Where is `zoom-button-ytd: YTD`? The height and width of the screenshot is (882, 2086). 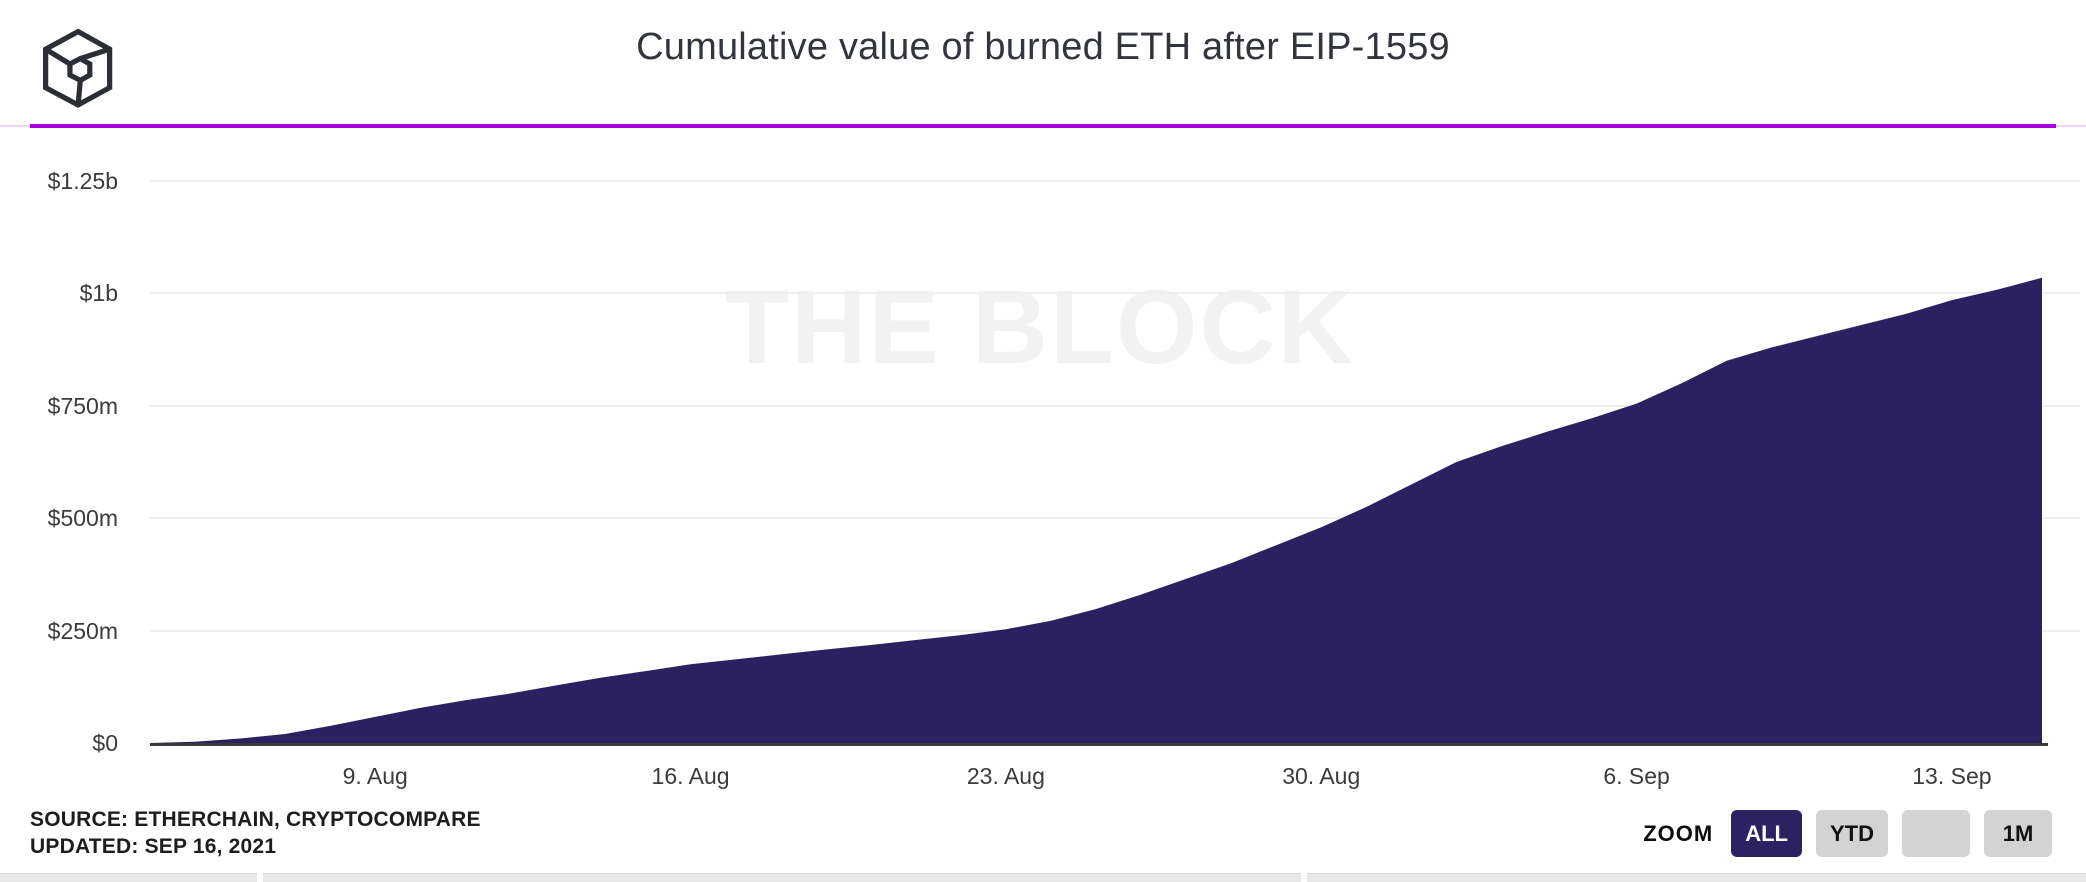
zoom-button-ytd: YTD is located at coordinates (1852, 833).